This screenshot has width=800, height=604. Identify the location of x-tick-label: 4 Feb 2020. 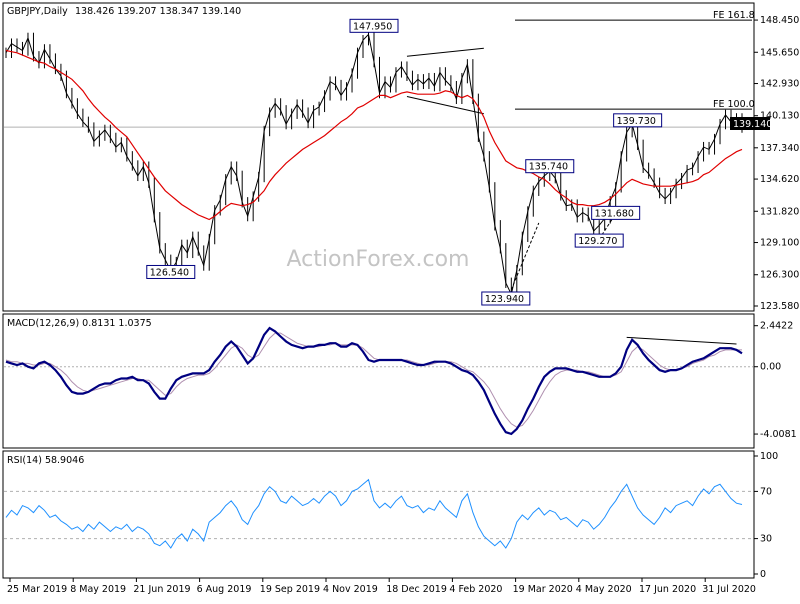
(475, 589).